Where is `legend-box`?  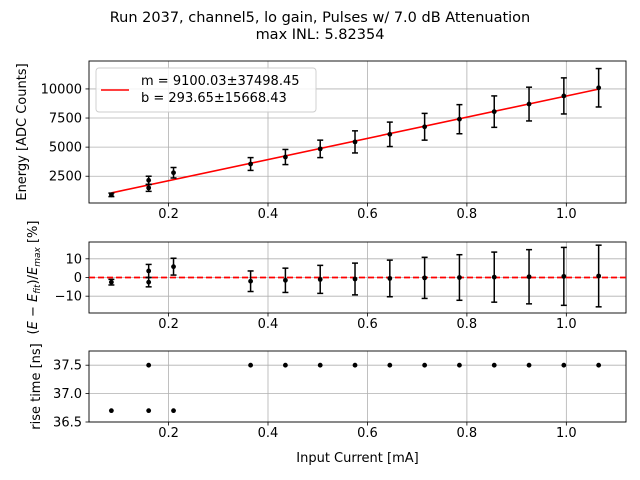
legend-box is located at coordinates (206, 90).